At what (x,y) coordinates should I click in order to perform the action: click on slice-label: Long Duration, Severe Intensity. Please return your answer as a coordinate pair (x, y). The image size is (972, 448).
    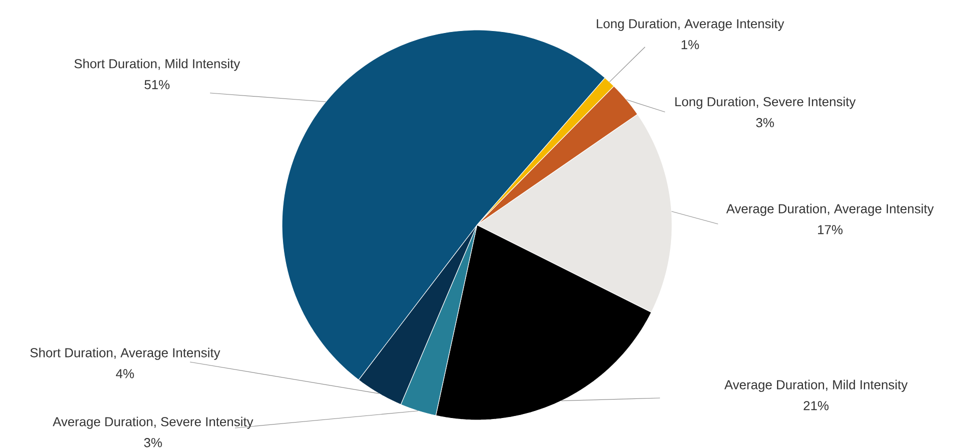
    Looking at the image, I should click on (765, 102).